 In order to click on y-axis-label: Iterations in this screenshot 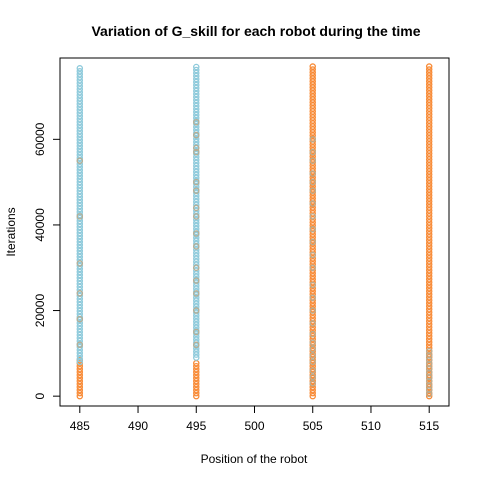, I will do `click(11, 231)`.